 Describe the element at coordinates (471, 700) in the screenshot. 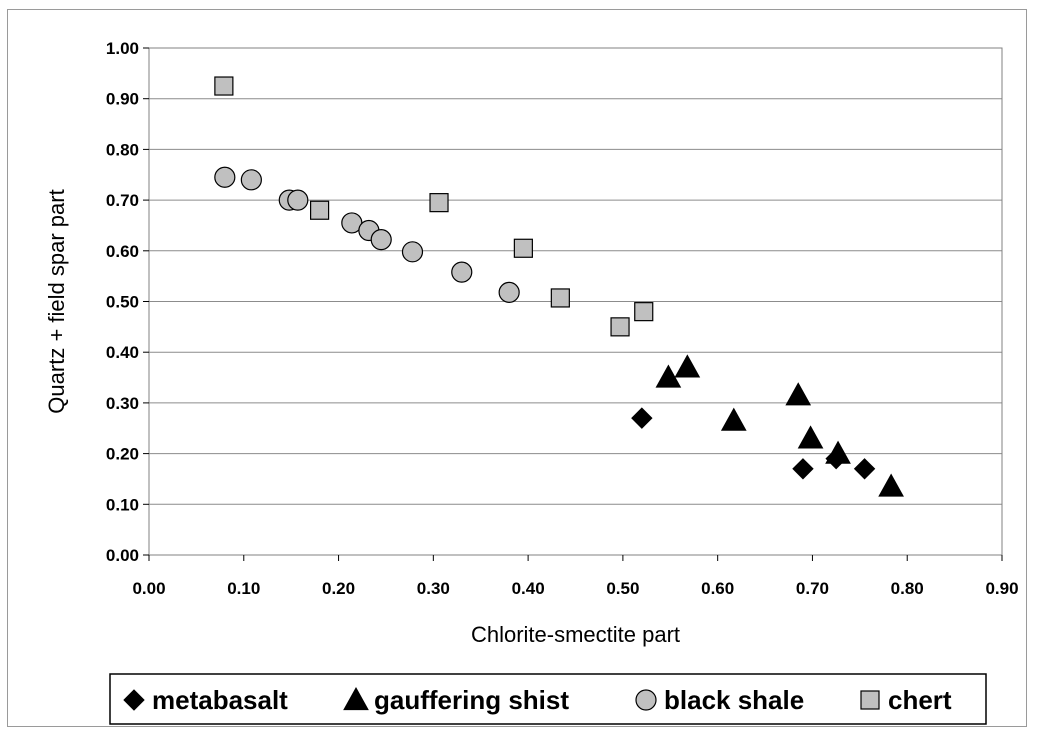

I see `legend-label: gauffering shist` at that location.